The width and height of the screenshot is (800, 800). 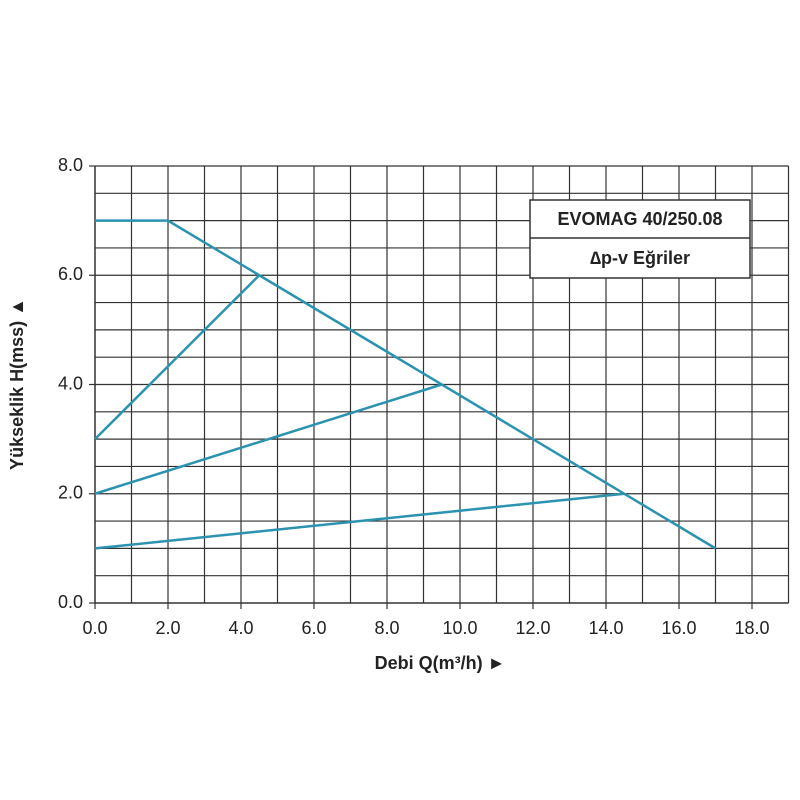 I want to click on x-tick-label: 0.0, so click(x=94, y=628).